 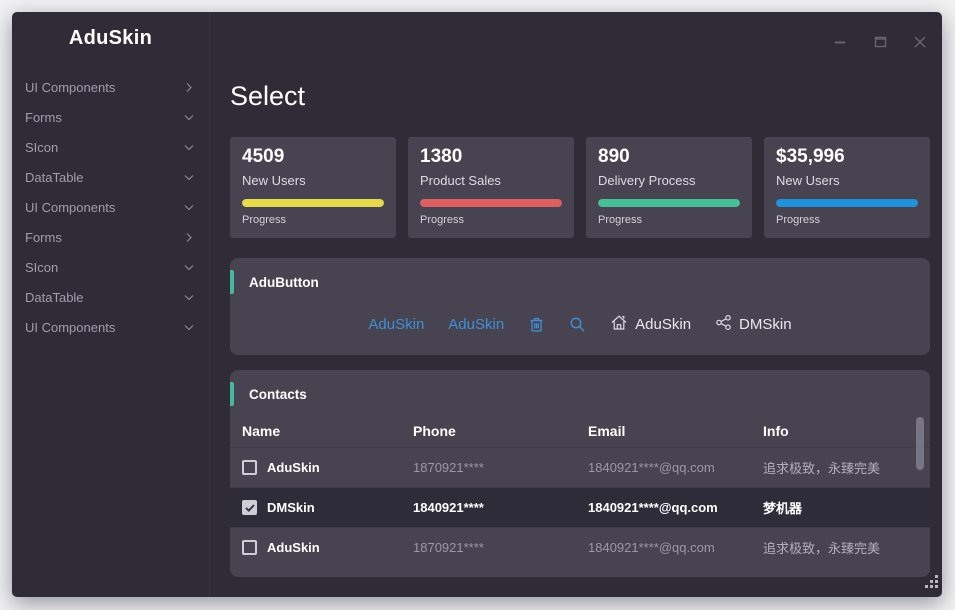 What do you see at coordinates (931, 584) in the screenshot?
I see `resize-grip-icon` at bounding box center [931, 584].